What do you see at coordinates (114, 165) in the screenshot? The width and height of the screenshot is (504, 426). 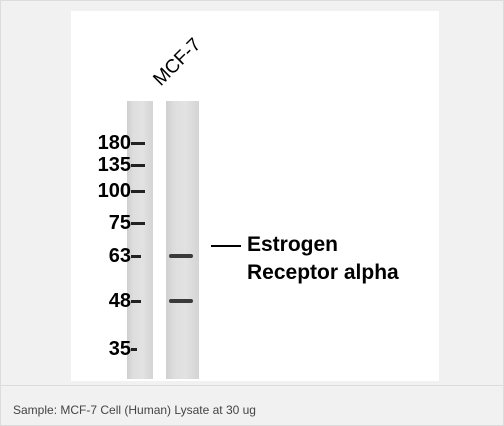 I see `marker-label-135: 135` at bounding box center [114, 165].